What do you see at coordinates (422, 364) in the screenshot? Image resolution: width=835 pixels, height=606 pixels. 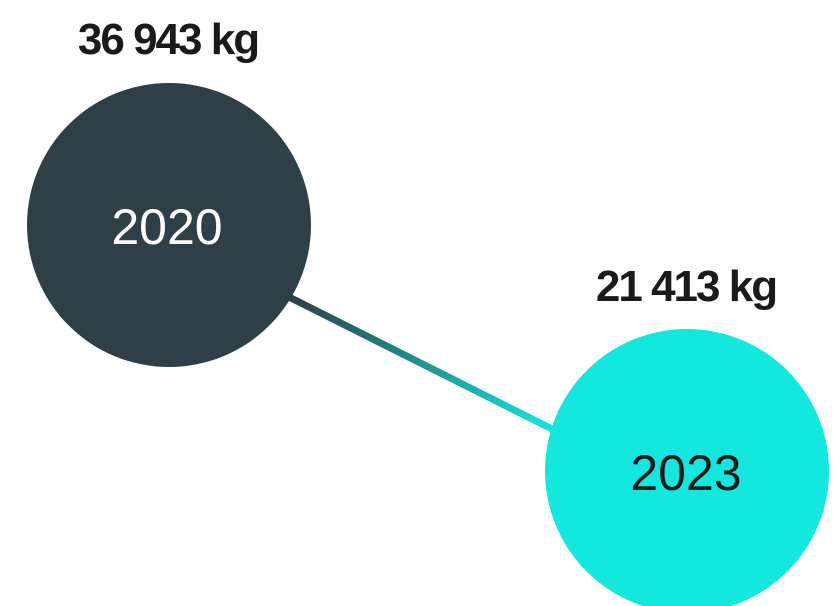 I see `connector` at bounding box center [422, 364].